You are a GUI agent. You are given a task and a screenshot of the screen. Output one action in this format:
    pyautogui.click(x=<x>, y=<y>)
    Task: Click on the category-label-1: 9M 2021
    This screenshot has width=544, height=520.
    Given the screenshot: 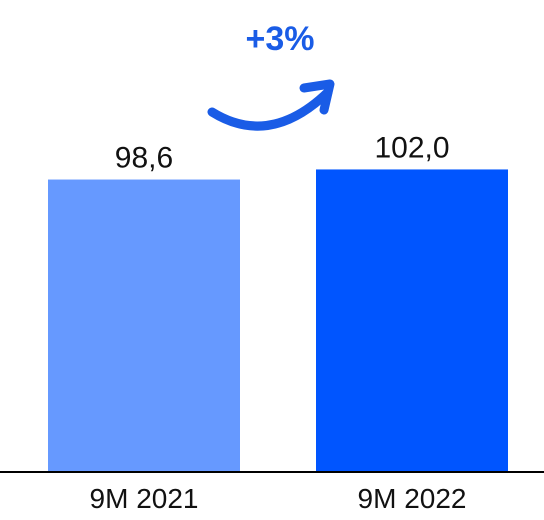 What is the action you would take?
    pyautogui.click(x=144, y=498)
    